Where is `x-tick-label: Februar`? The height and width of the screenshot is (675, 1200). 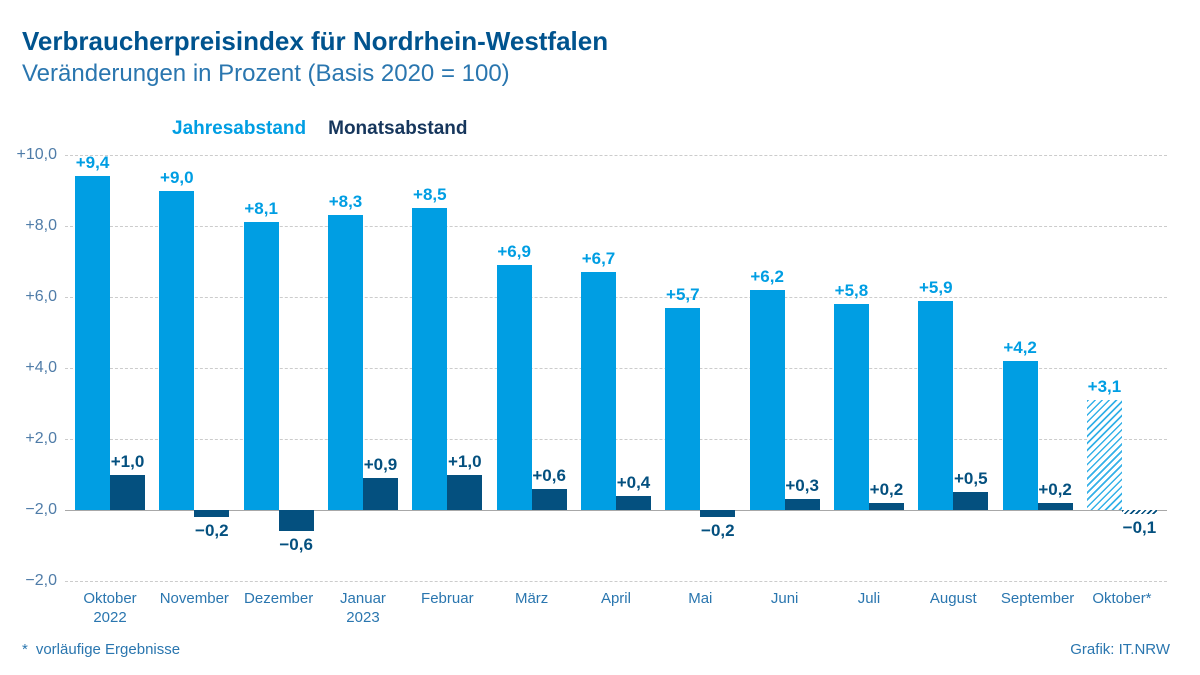
x-tick-label: Februar is located at coordinates (447, 598).